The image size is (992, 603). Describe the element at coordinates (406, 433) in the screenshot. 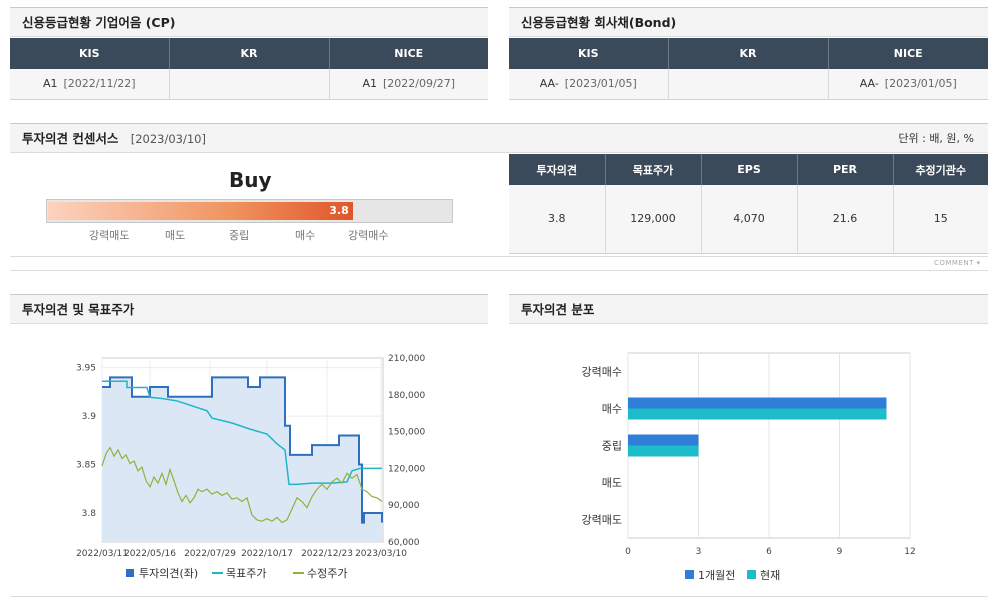

I see `y-right-tick-label: 150,000` at that location.